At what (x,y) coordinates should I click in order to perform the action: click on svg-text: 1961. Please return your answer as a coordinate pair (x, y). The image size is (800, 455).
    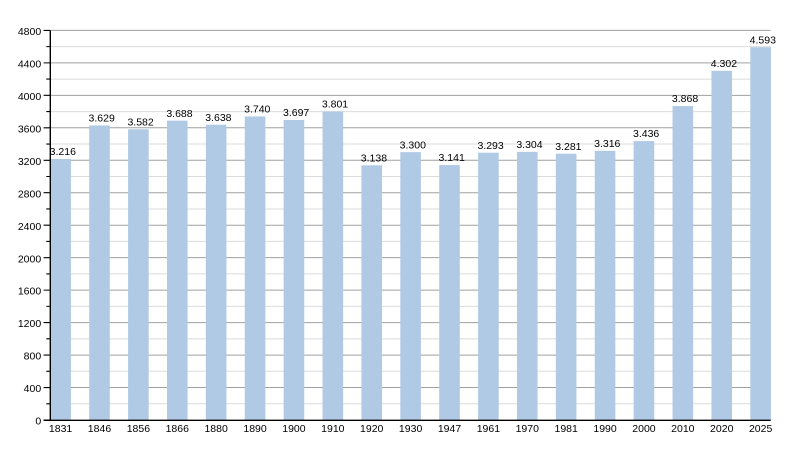
    Looking at the image, I should click on (489, 429).